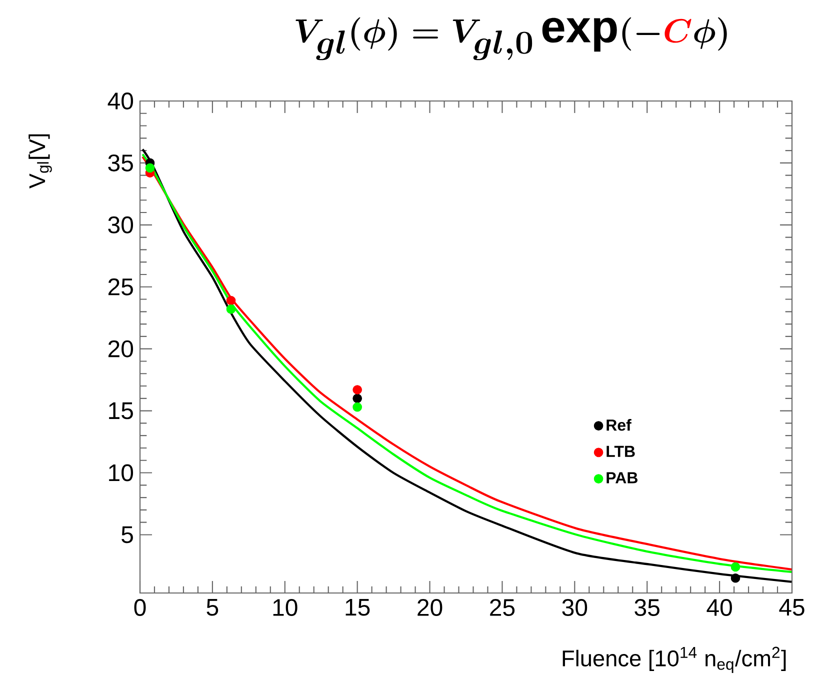 This screenshot has width=829, height=680. What do you see at coordinates (40, 161) in the screenshot?
I see `y-axis-title: V$_{gl}$[V]` at bounding box center [40, 161].